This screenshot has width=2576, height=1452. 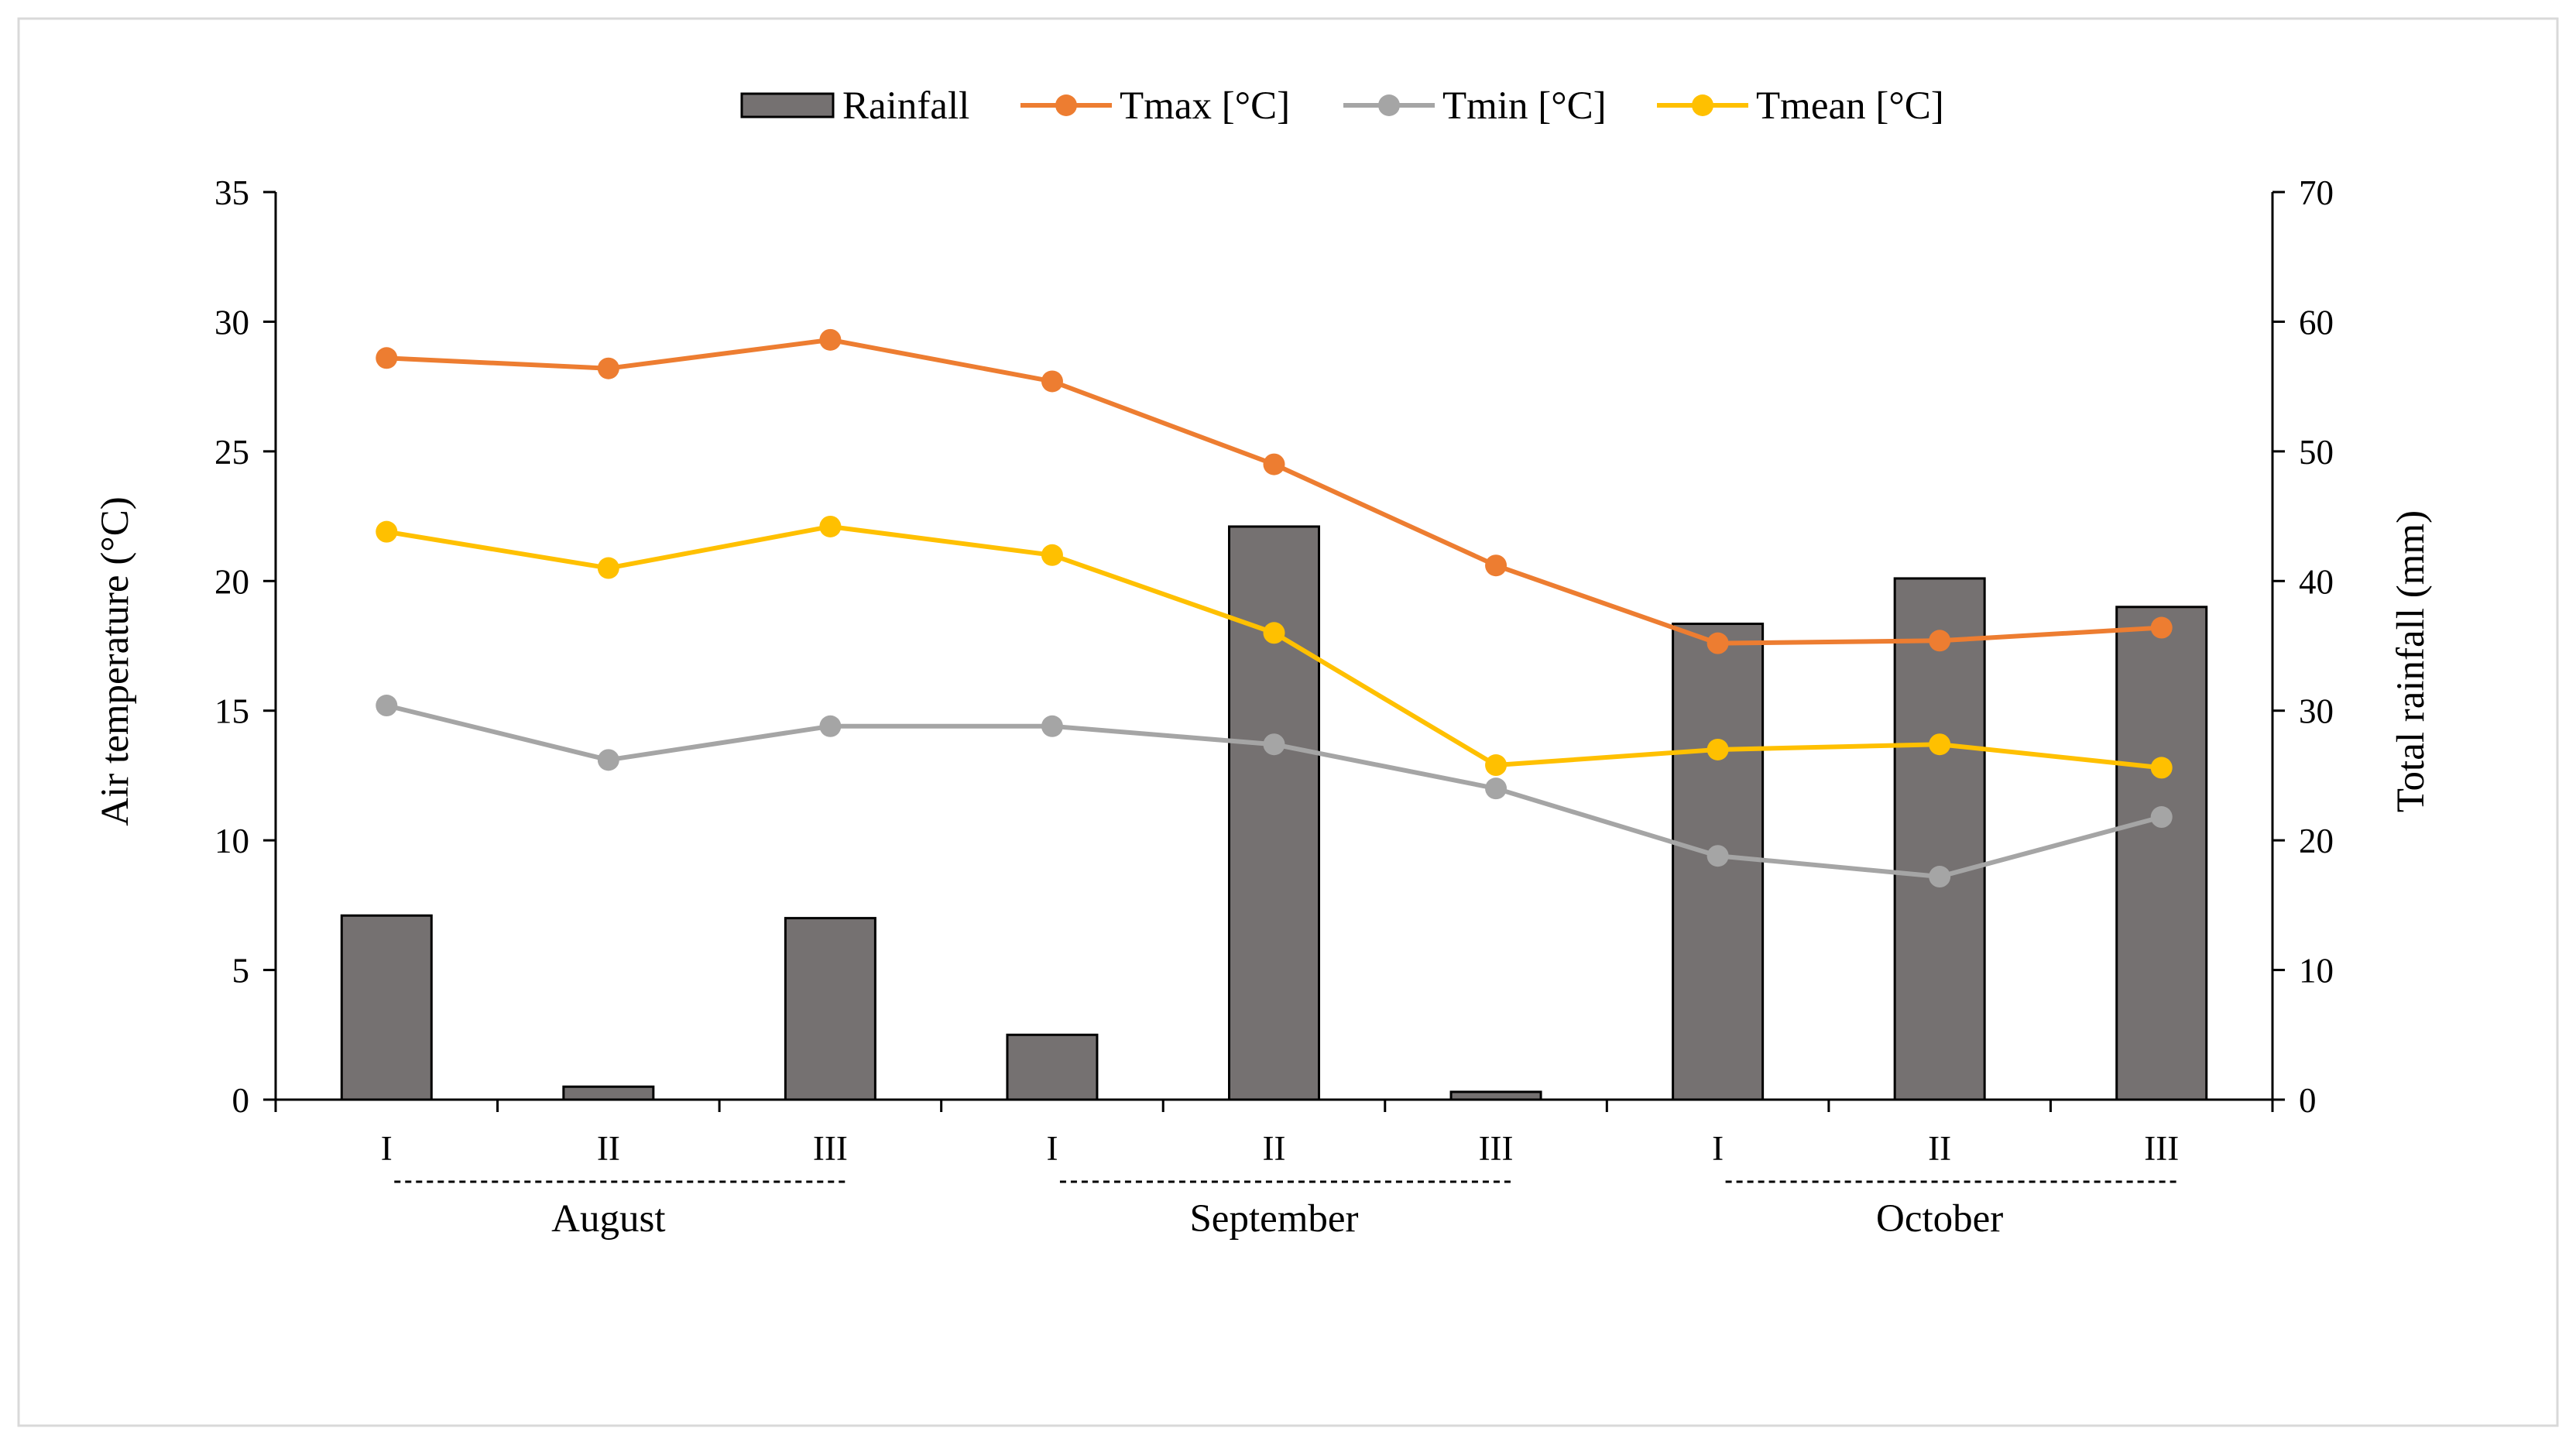 What do you see at coordinates (231, 841) in the screenshot?
I see `left-tick-label: 10` at bounding box center [231, 841].